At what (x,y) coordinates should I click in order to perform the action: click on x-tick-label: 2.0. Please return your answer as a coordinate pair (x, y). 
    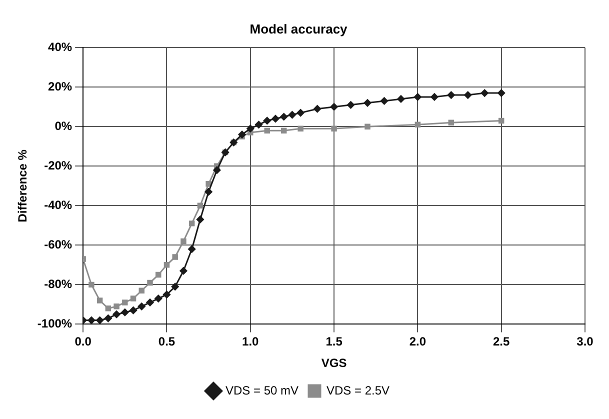
    Looking at the image, I should click on (417, 341).